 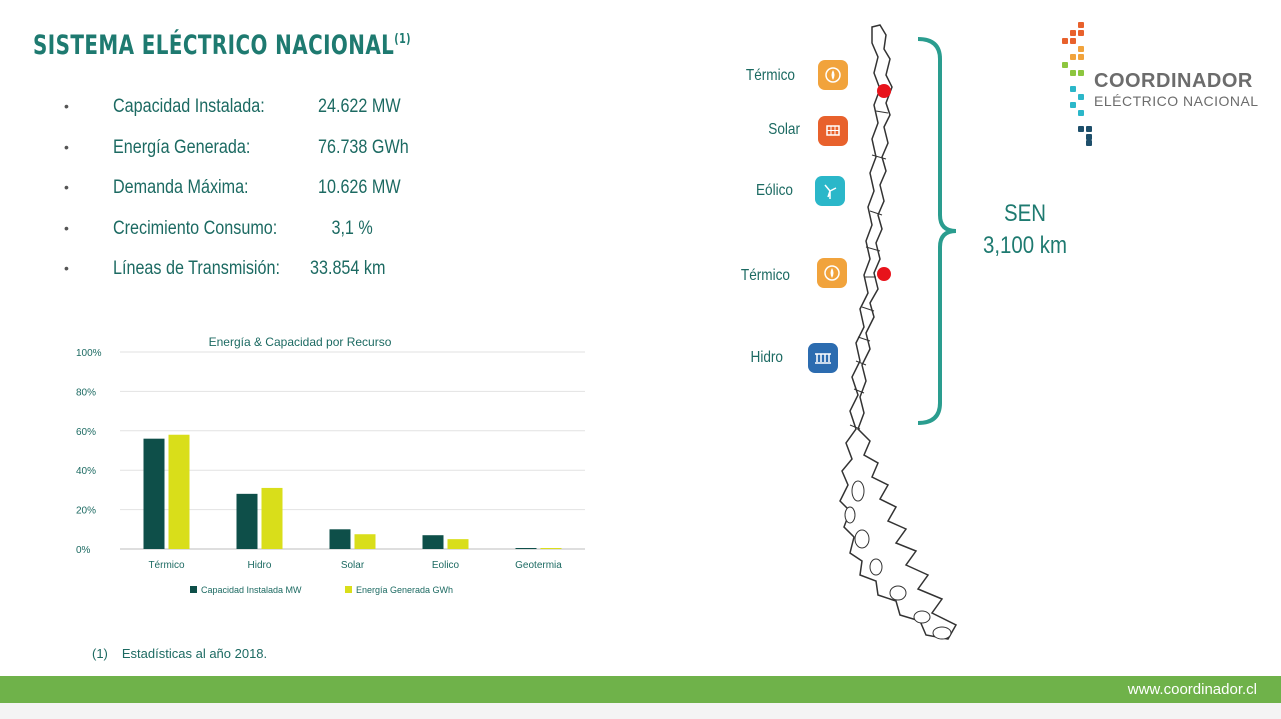 I want to click on stat-label: Energía Generada:, so click(x=182, y=147).